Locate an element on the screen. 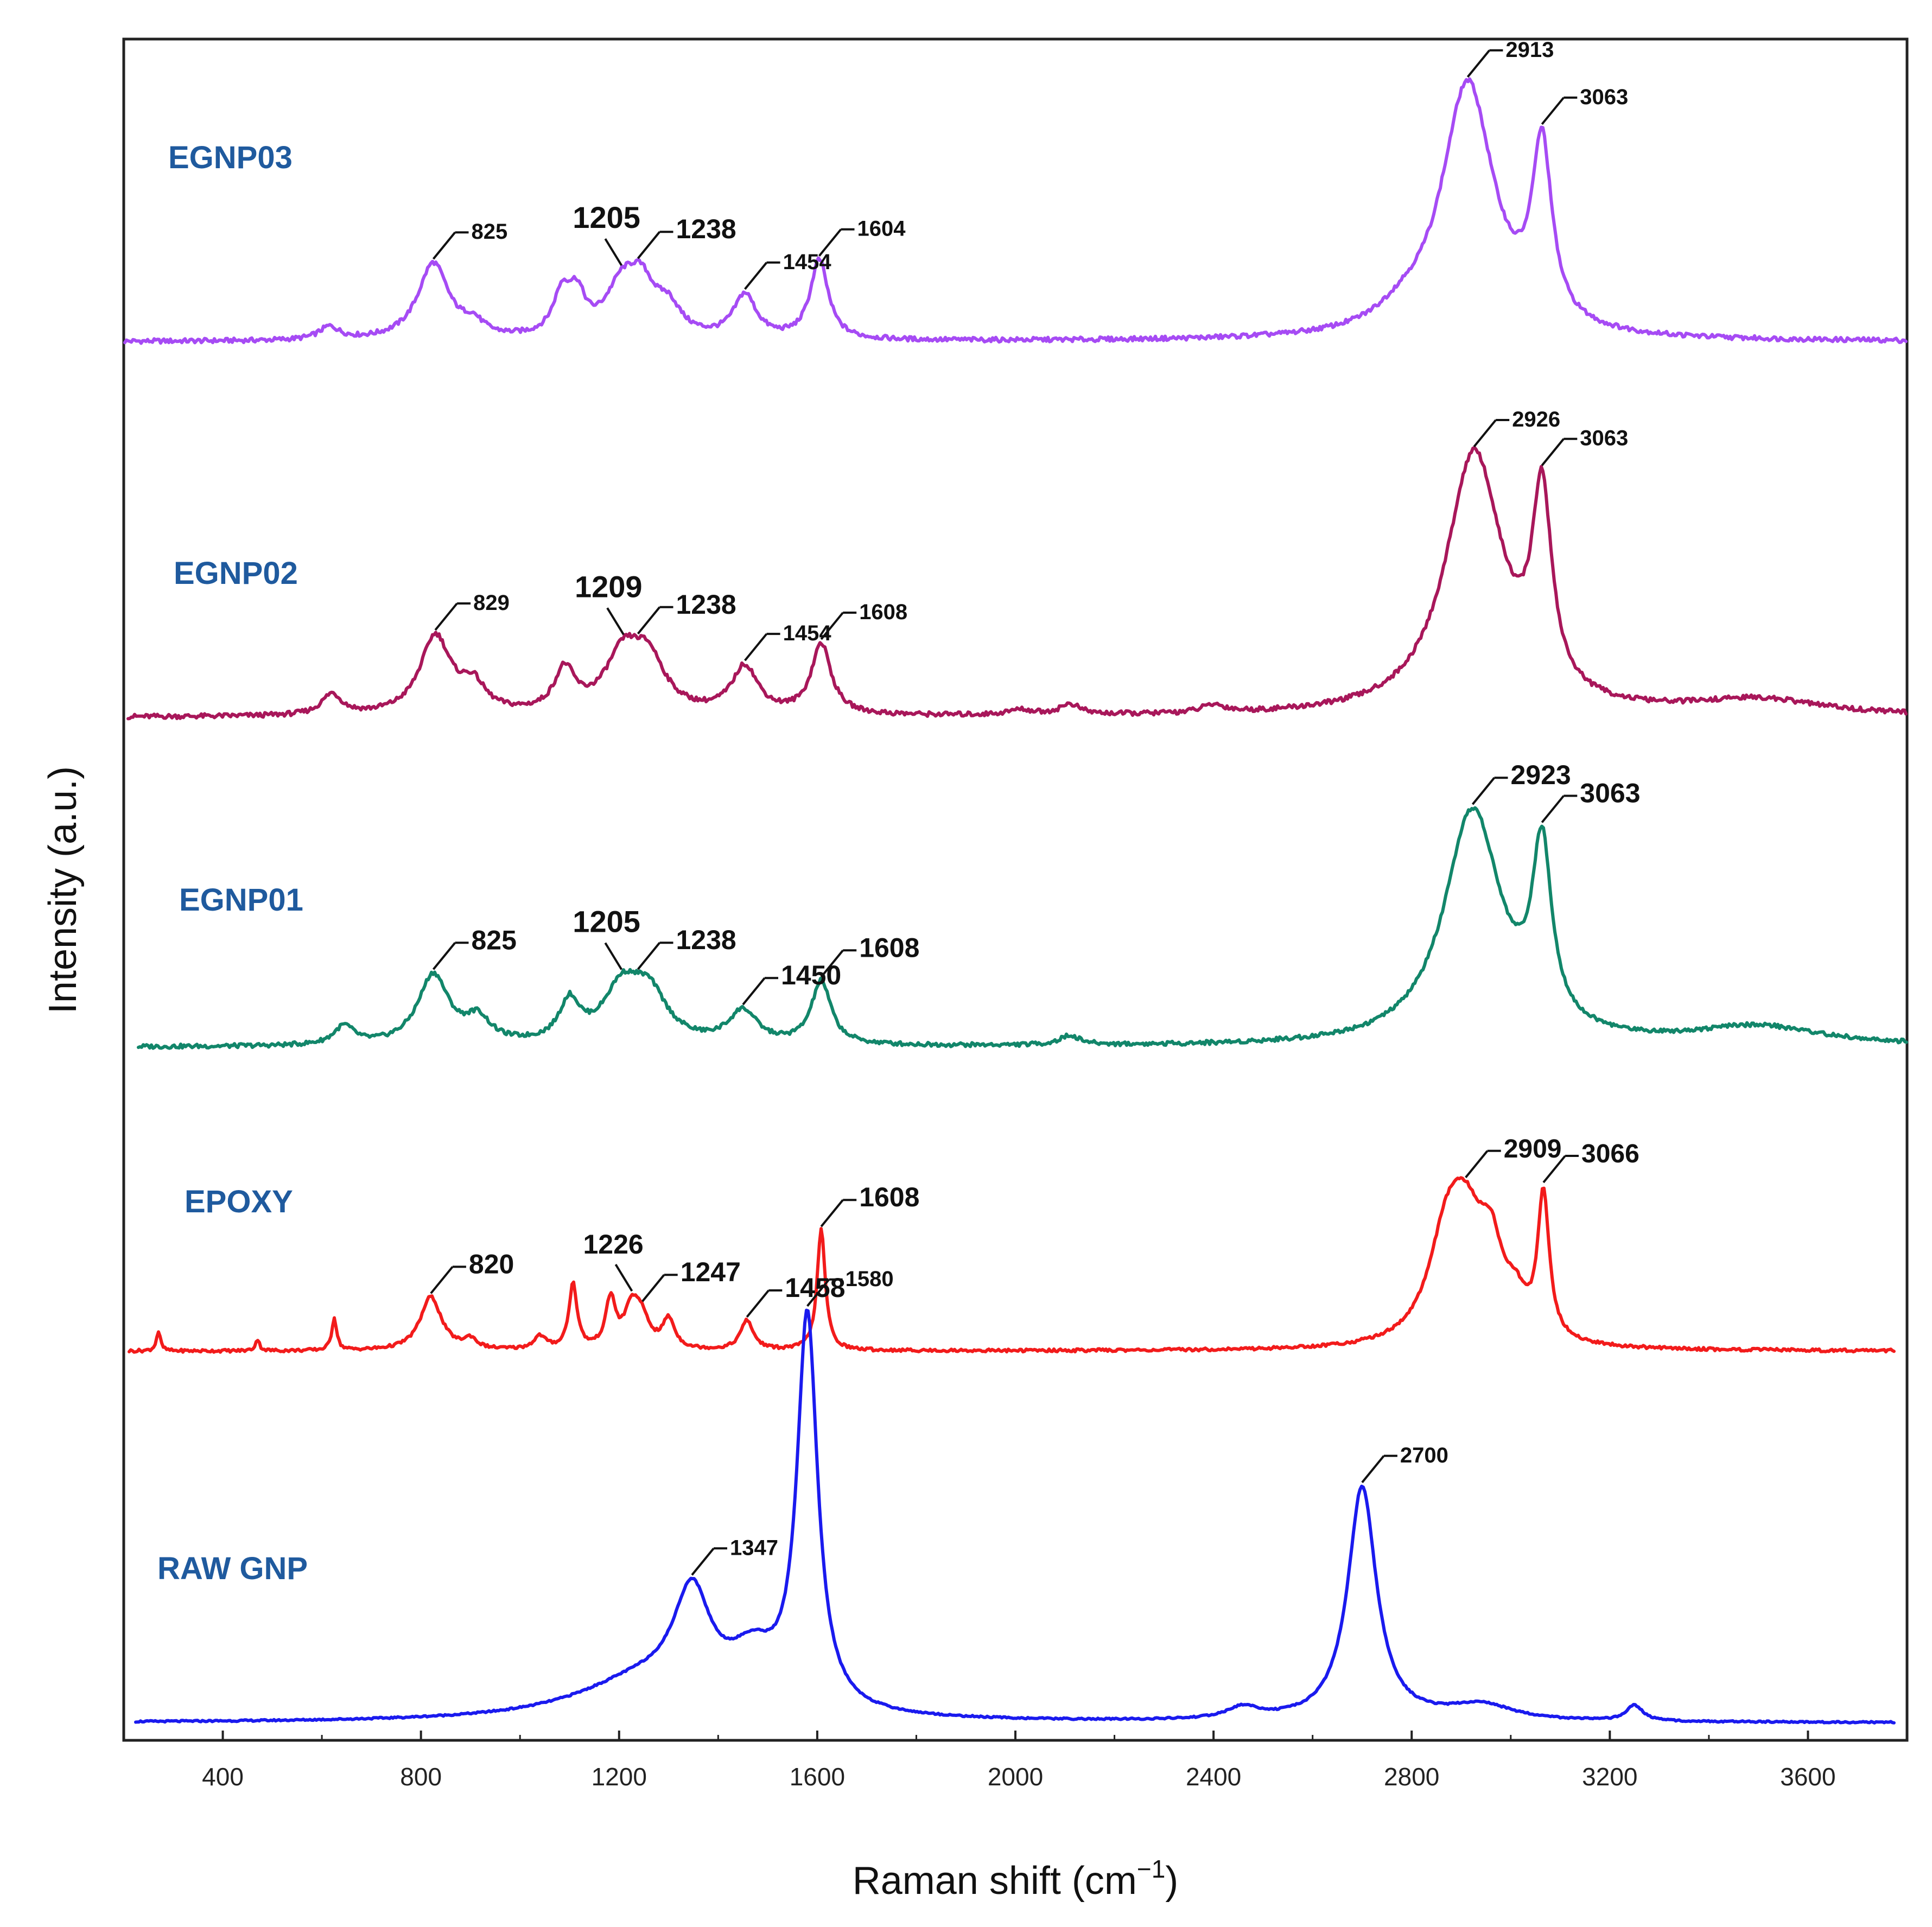 The width and height of the screenshot is (1932, 1927). series-label-egnp01: EGNP01 is located at coordinates (241, 900).